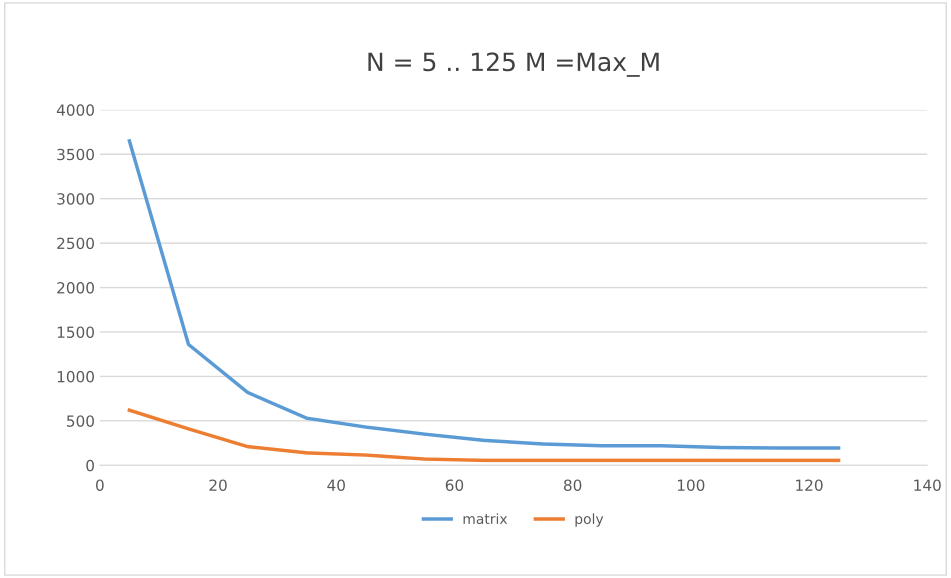 The width and height of the screenshot is (951, 578). Describe the element at coordinates (80, 421) in the screenshot. I see `y-tick-label: 500` at that location.